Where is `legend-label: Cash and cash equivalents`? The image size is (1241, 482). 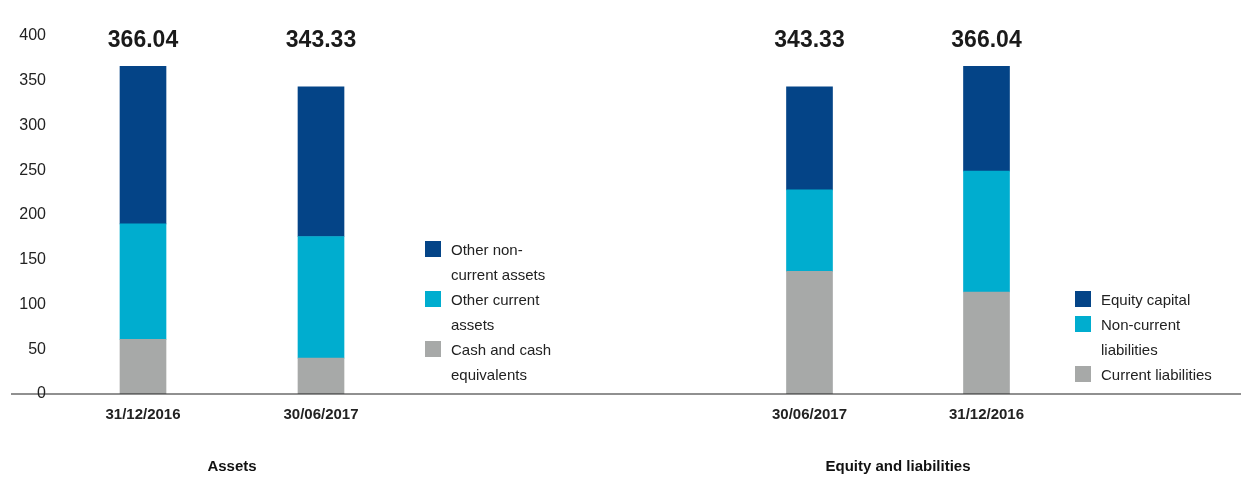 legend-label: Cash and cash equivalents is located at coordinates (502, 362).